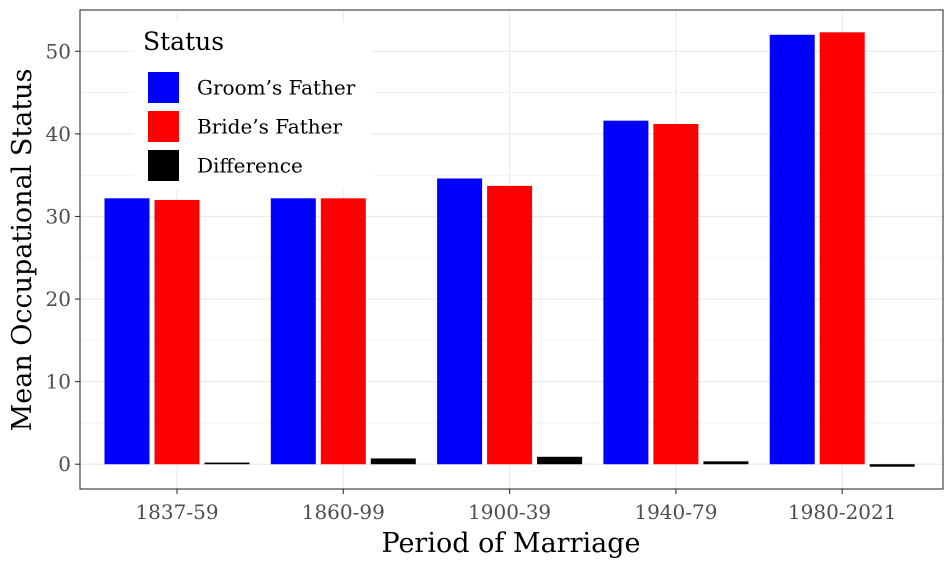 The height and width of the screenshot is (570, 950). I want to click on y-axis-title: Mean Occupational Status, so click(22, 250).